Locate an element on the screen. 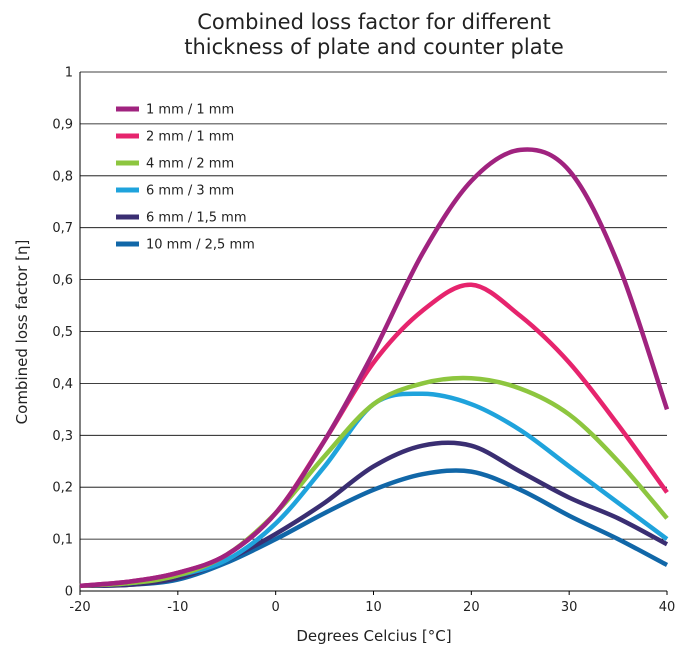 Image resolution: width=683 pixels, height=651 pixels. chart-title-line-2: thickness of plate and counter plate is located at coordinates (374, 47).